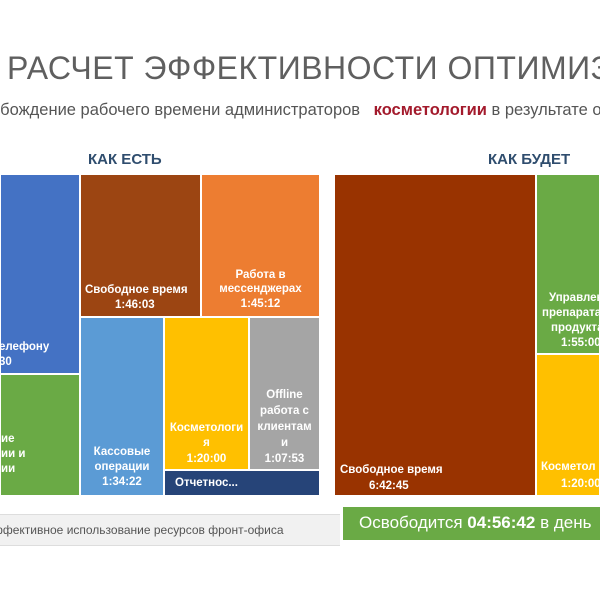 This screenshot has height=600, width=600. Describe the element at coordinates (260, 275) in the screenshot. I see `tile-messengers-label-1: Работа в` at that location.